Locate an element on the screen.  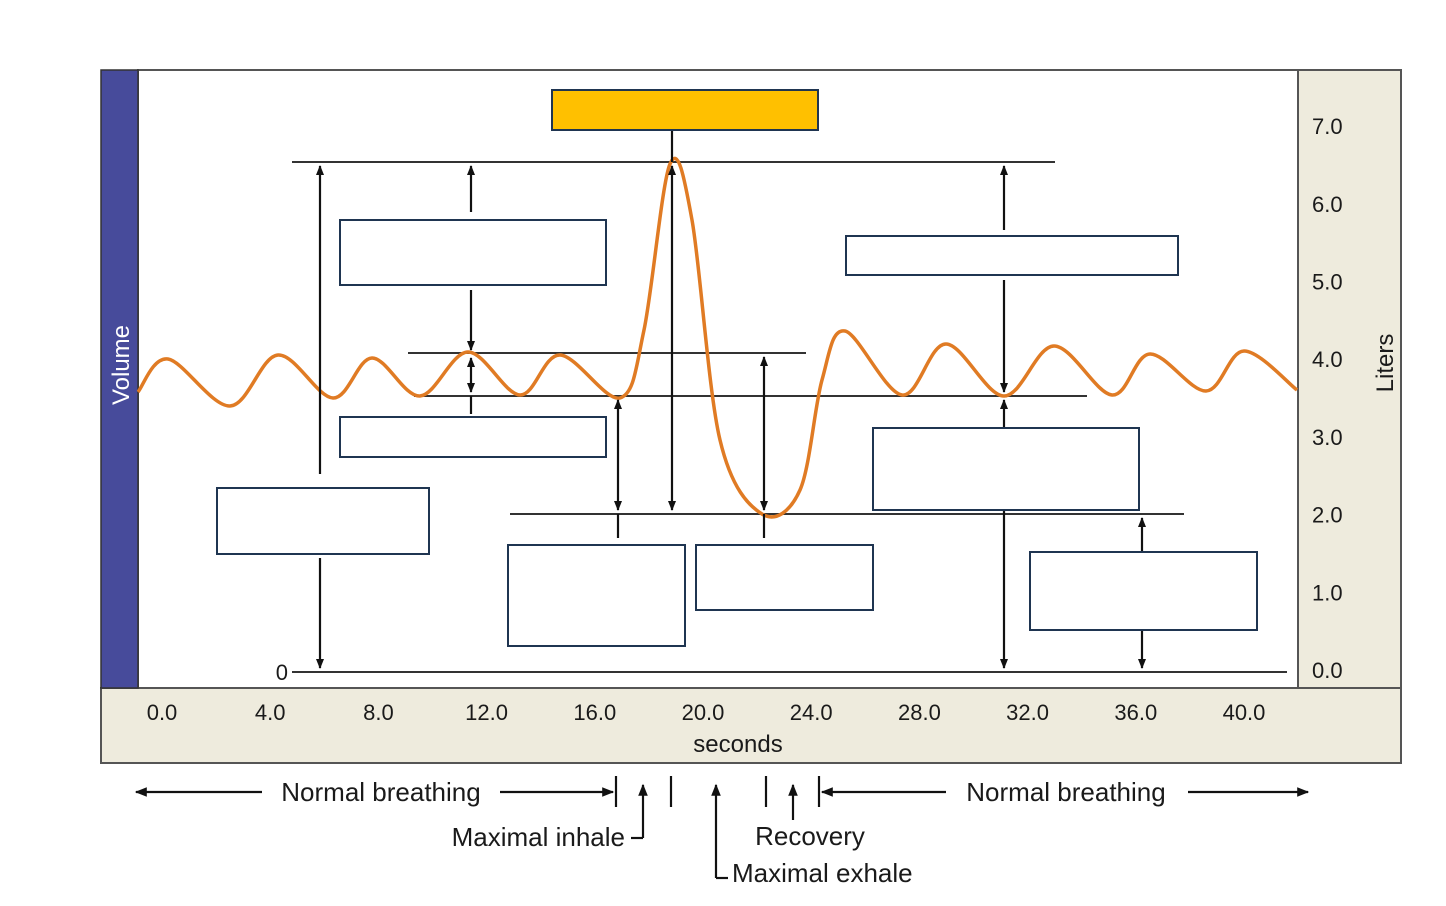
label-box-functional-residual is located at coordinates (1006, 469).